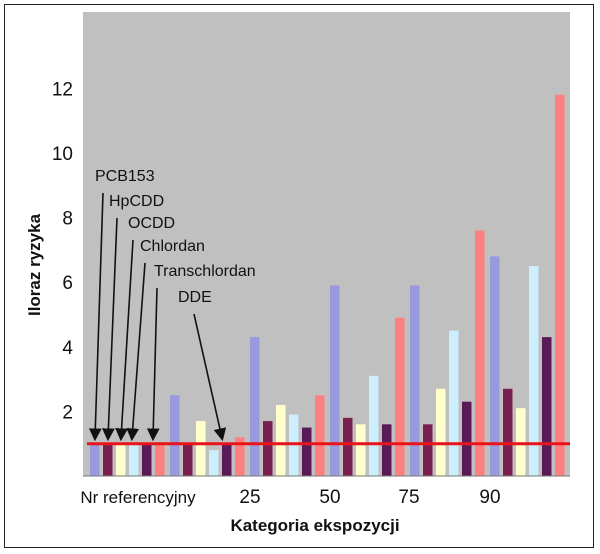  I want to click on y-tick-label: 2, so click(67, 412).